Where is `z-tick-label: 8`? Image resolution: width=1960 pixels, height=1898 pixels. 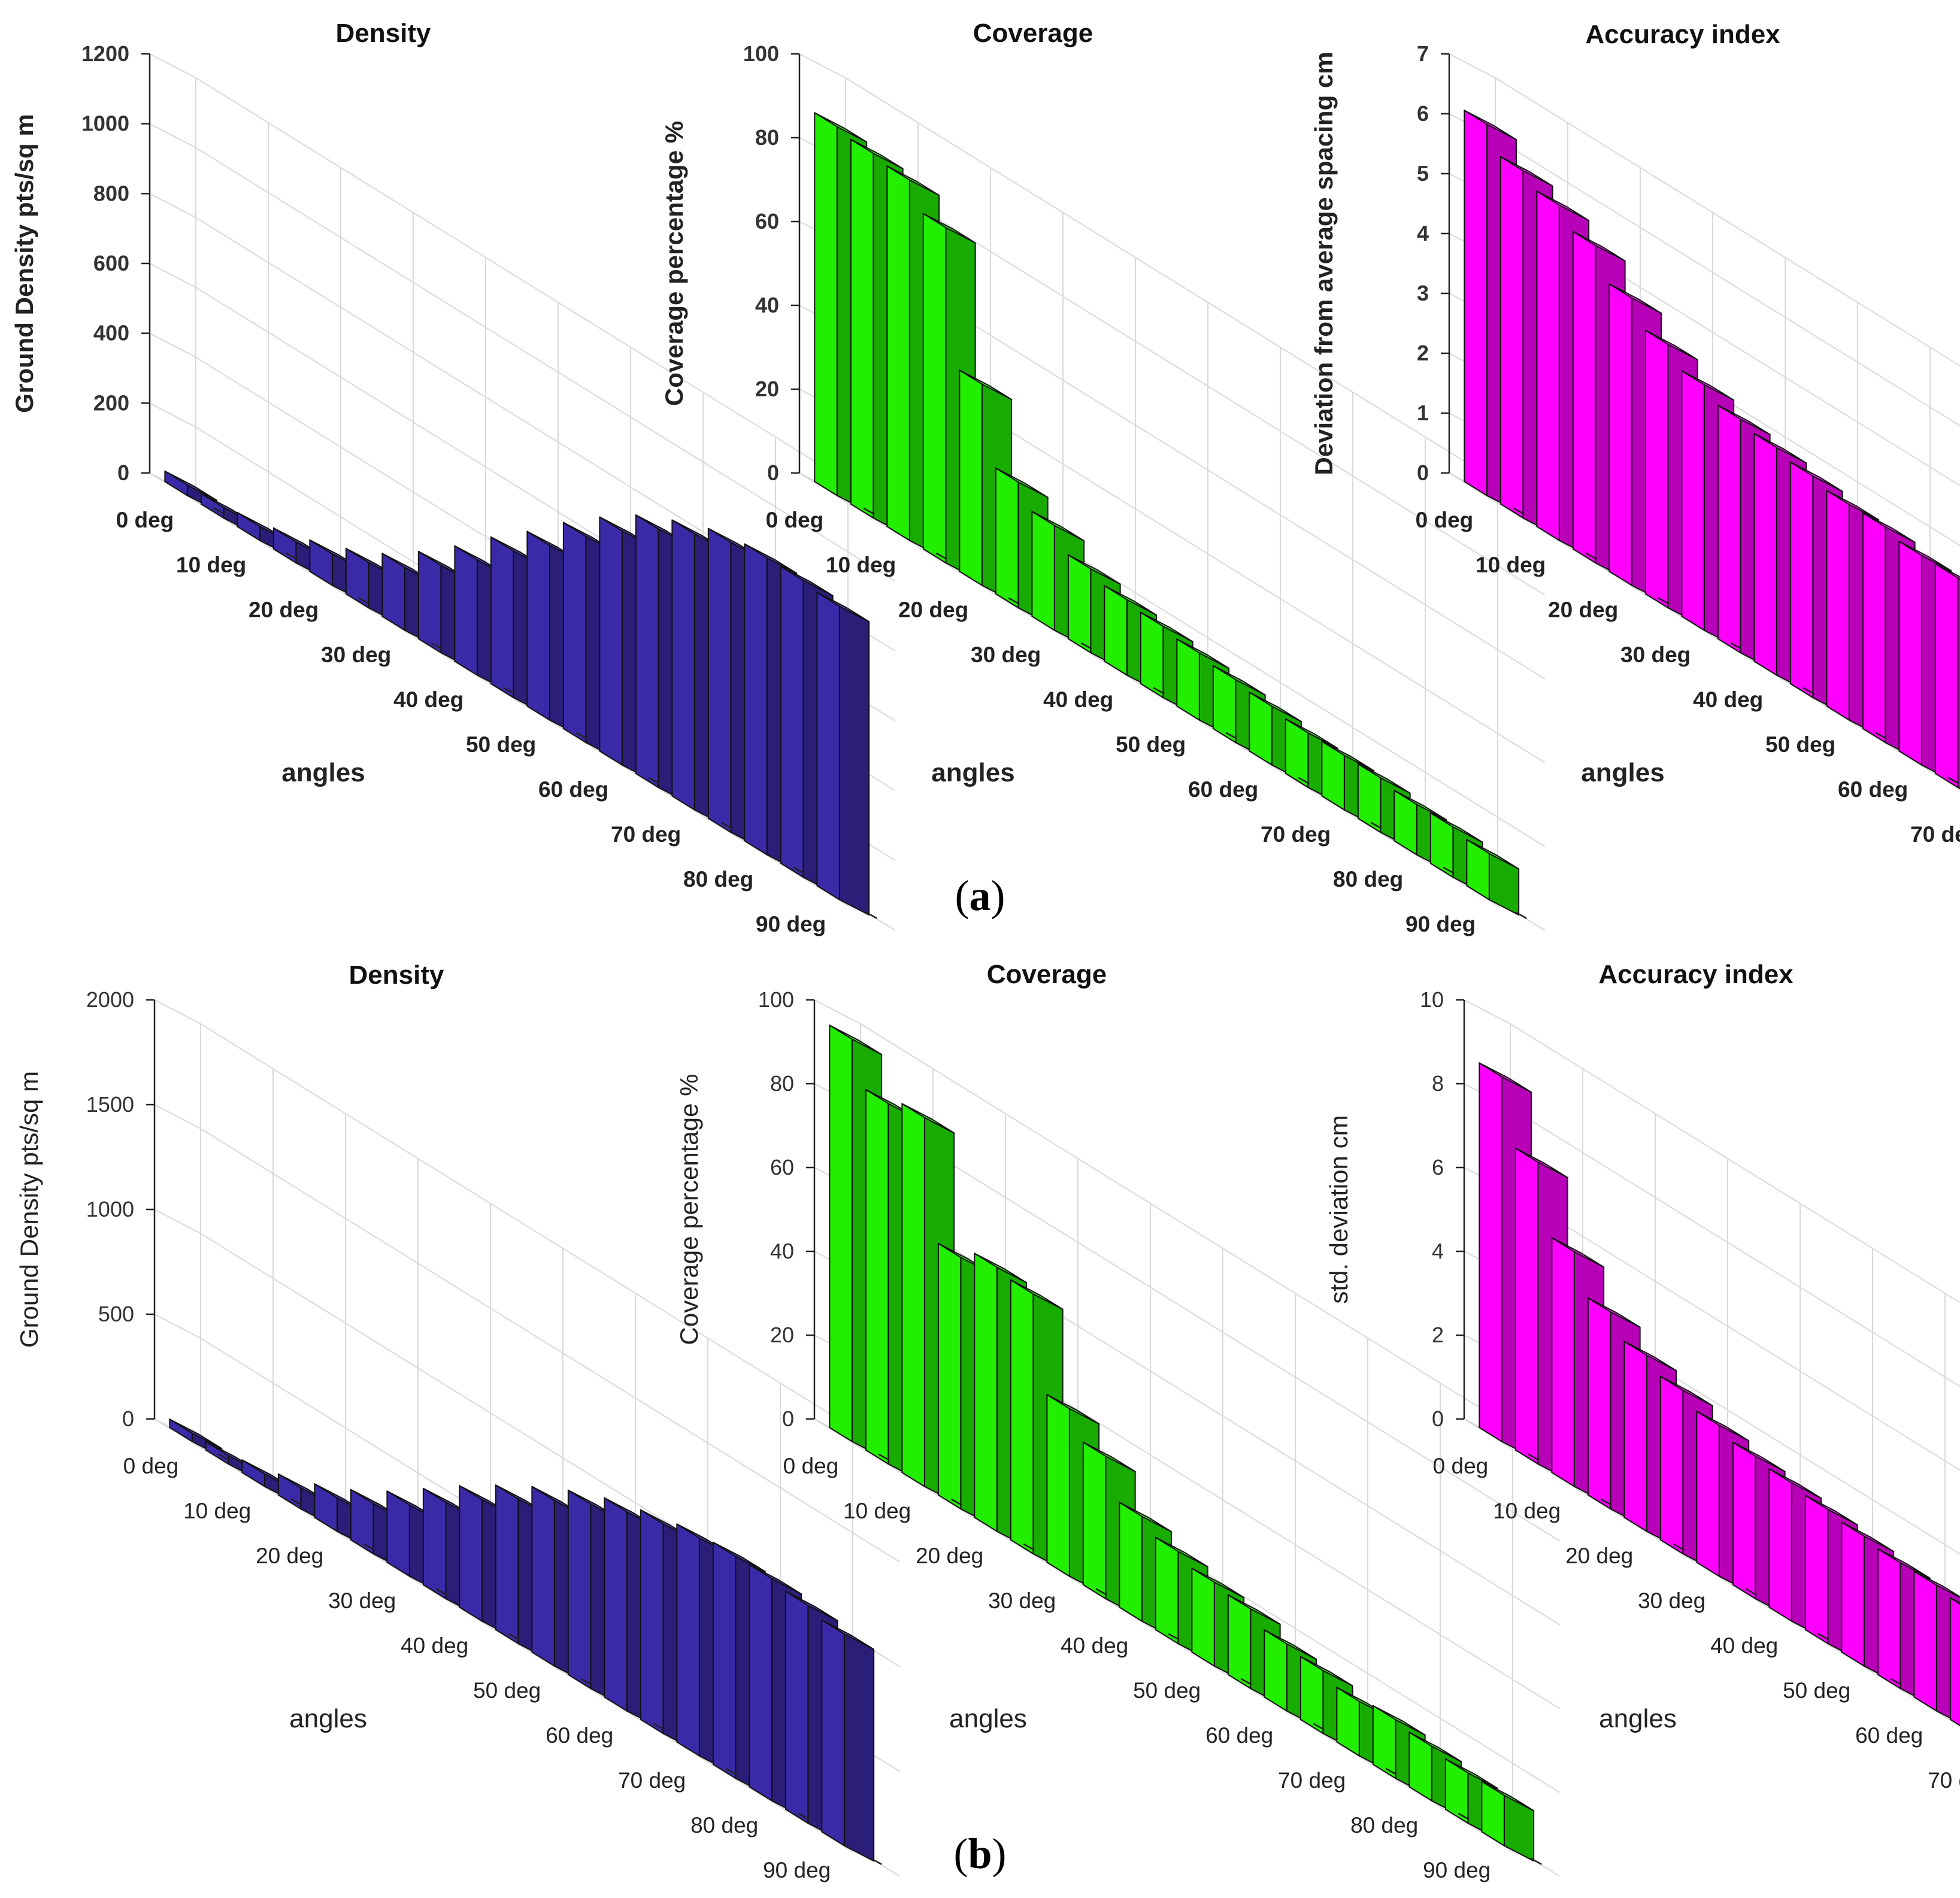
z-tick-label: 8 is located at coordinates (1438, 1083).